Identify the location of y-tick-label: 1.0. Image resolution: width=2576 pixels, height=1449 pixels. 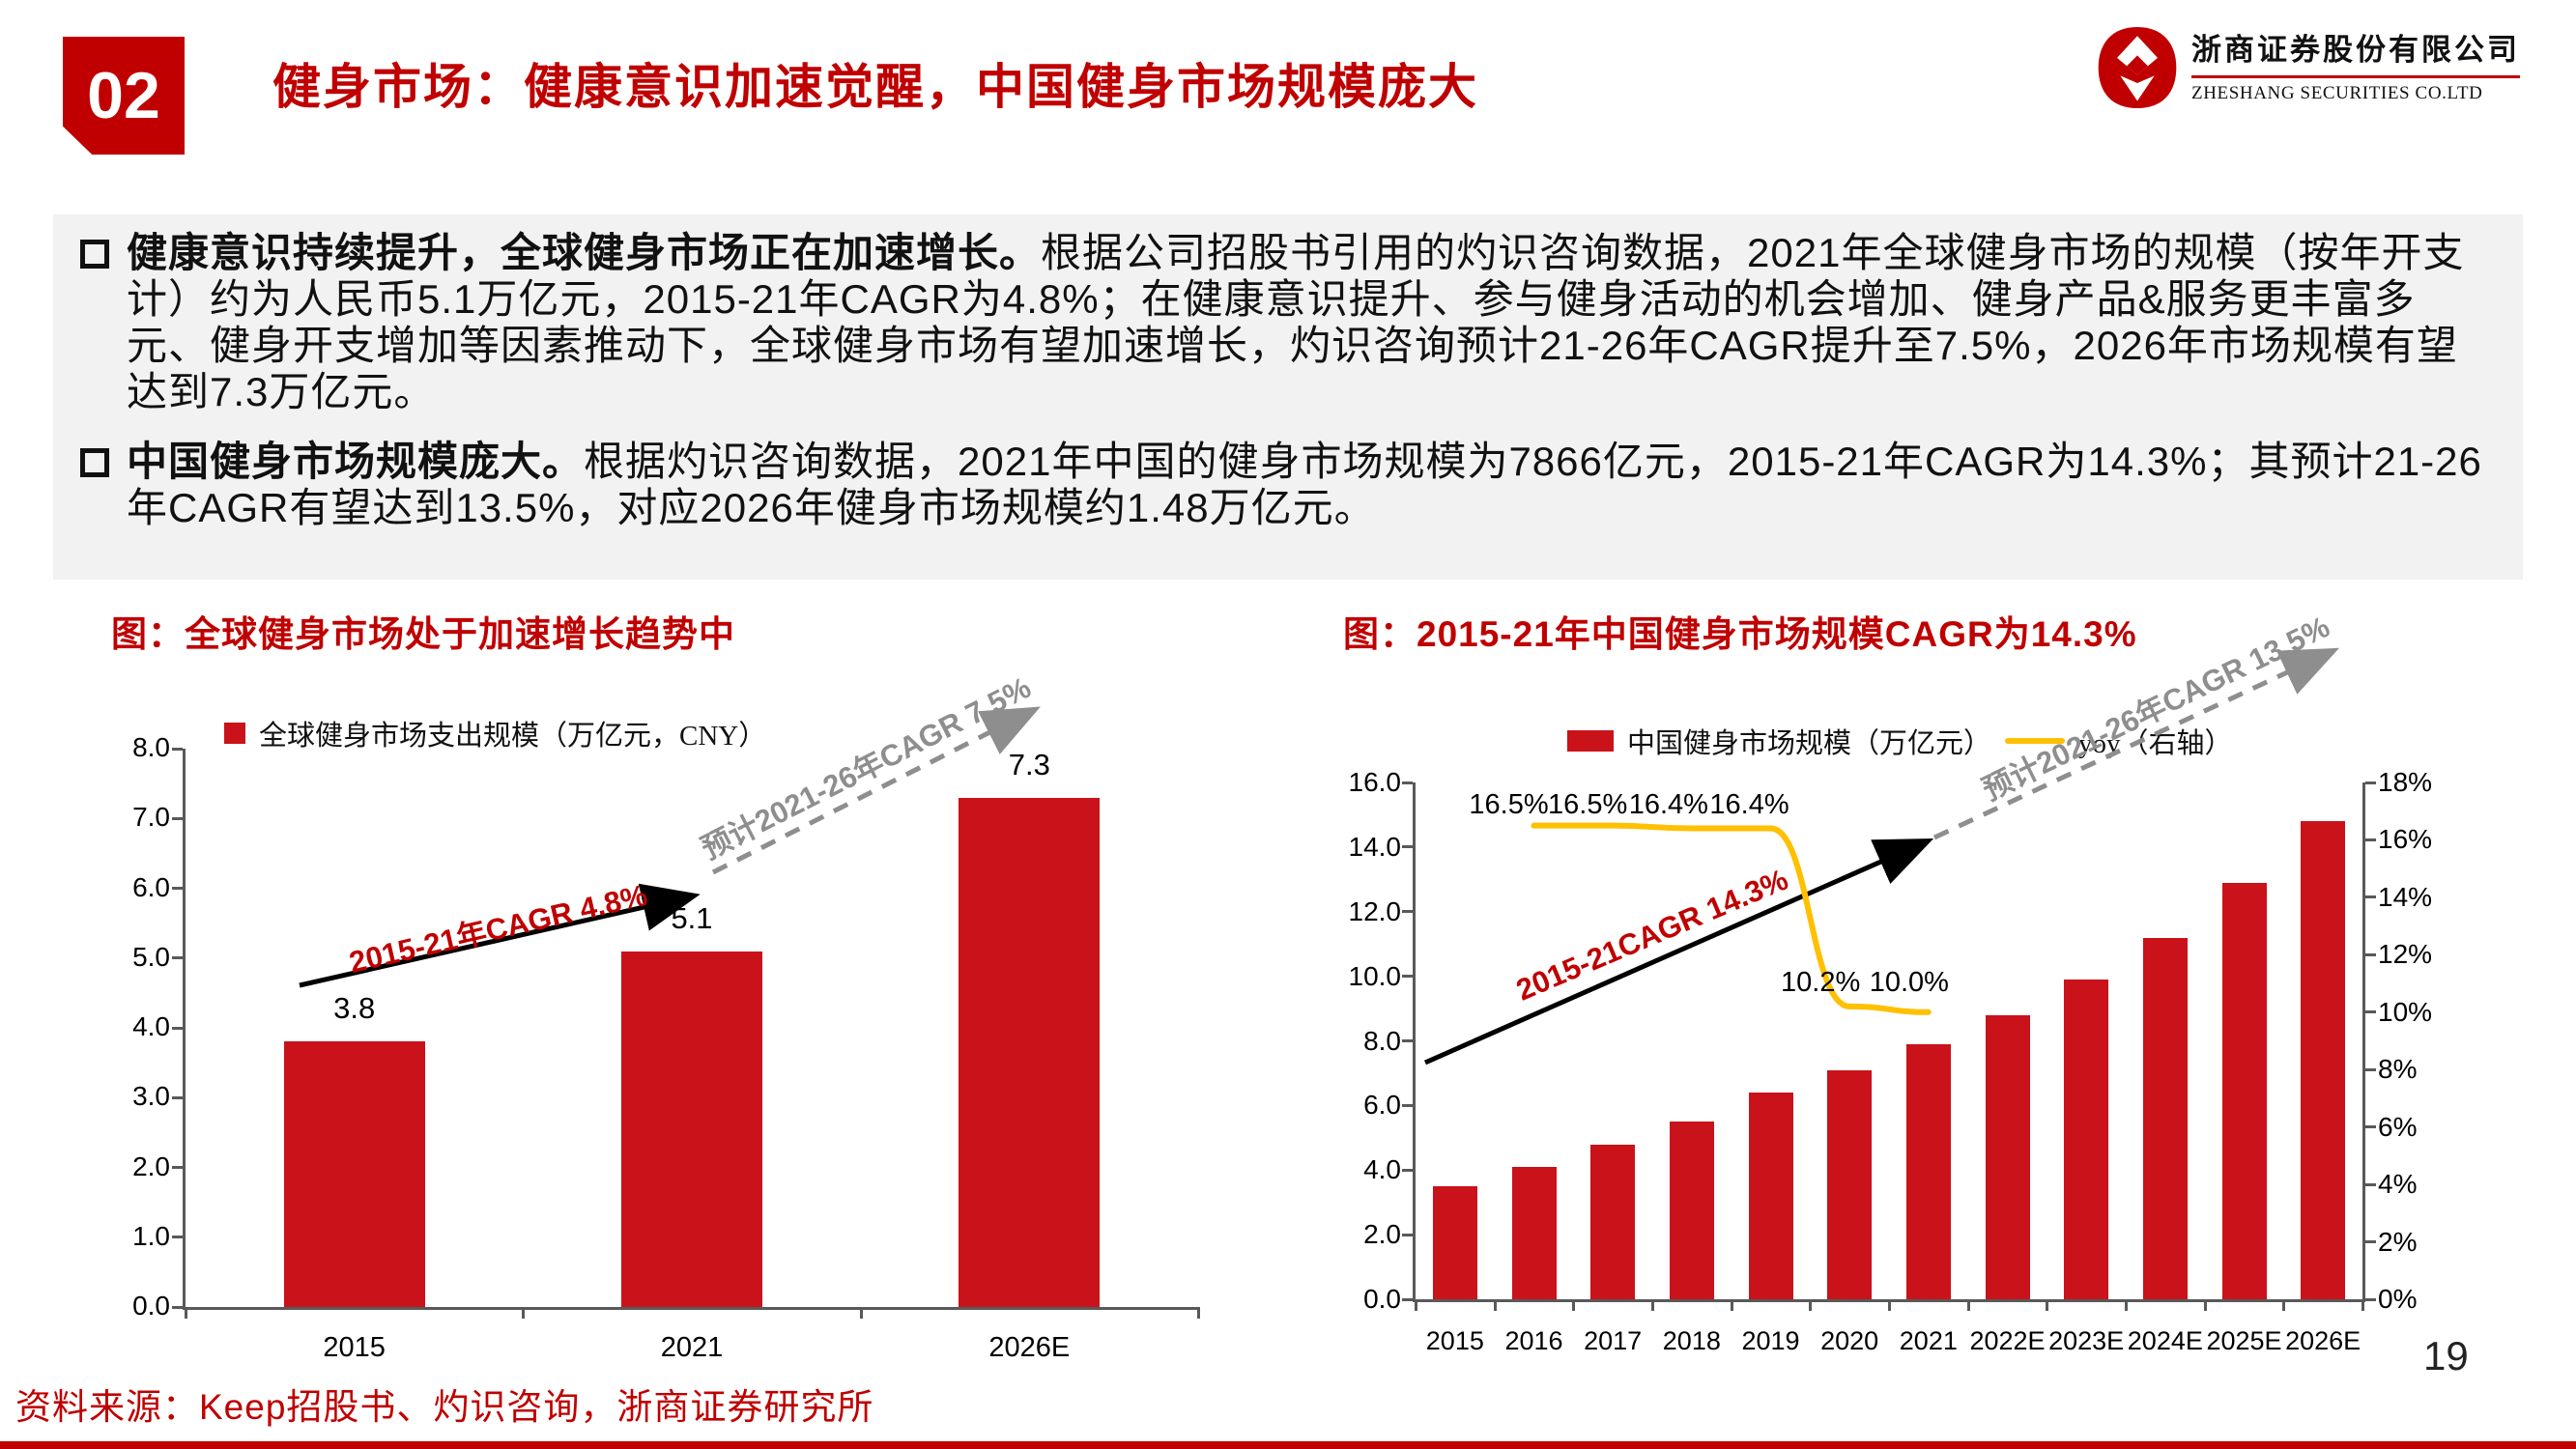
(151, 1235).